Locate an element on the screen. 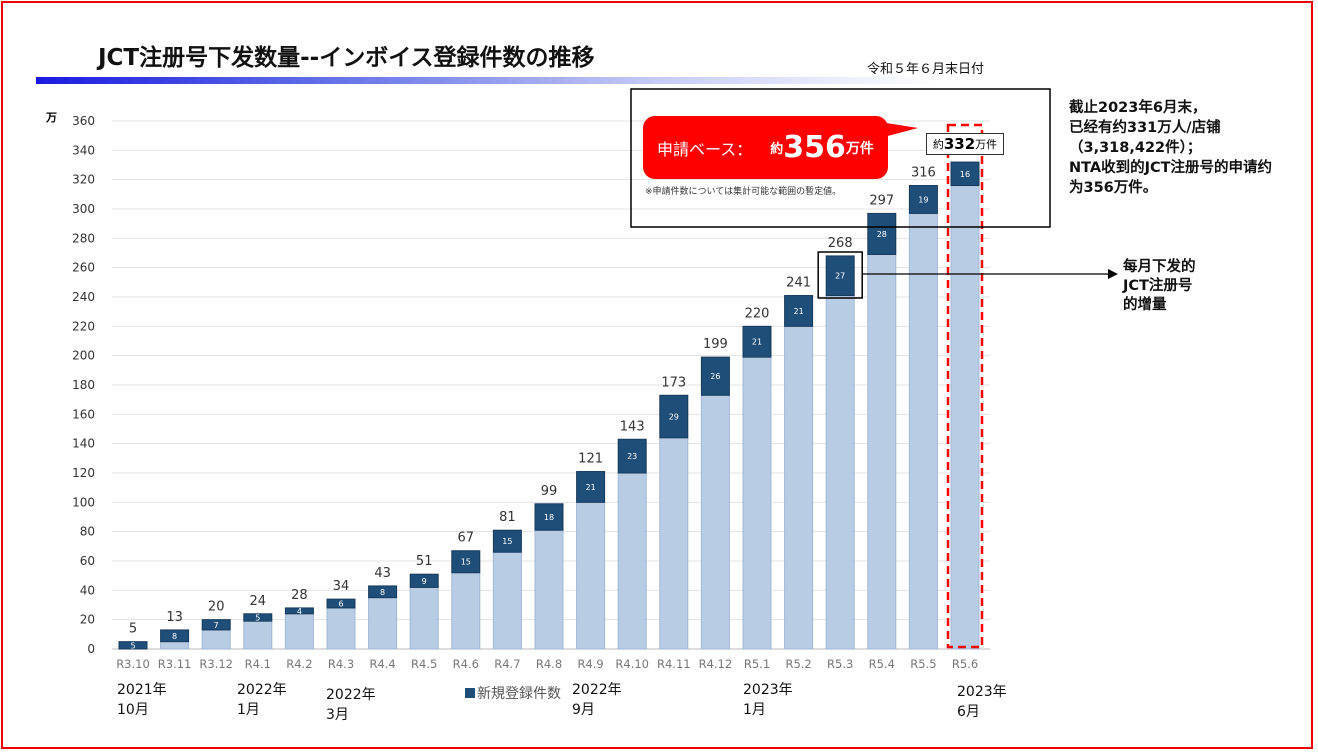  latest-total-box: 約 332 万件 is located at coordinates (965, 144).